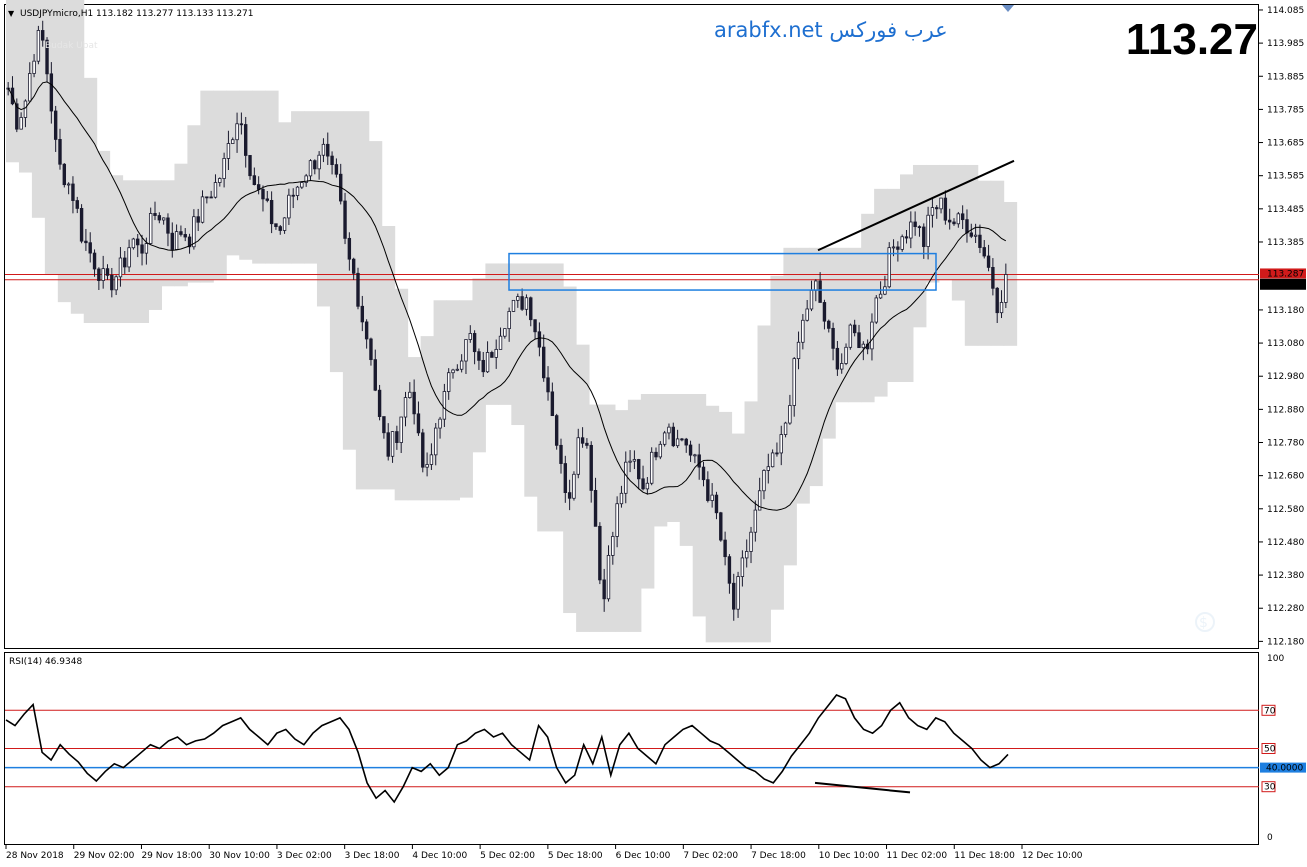  I want to click on symbol-dropdown-icon: ▼, so click(11, 13).